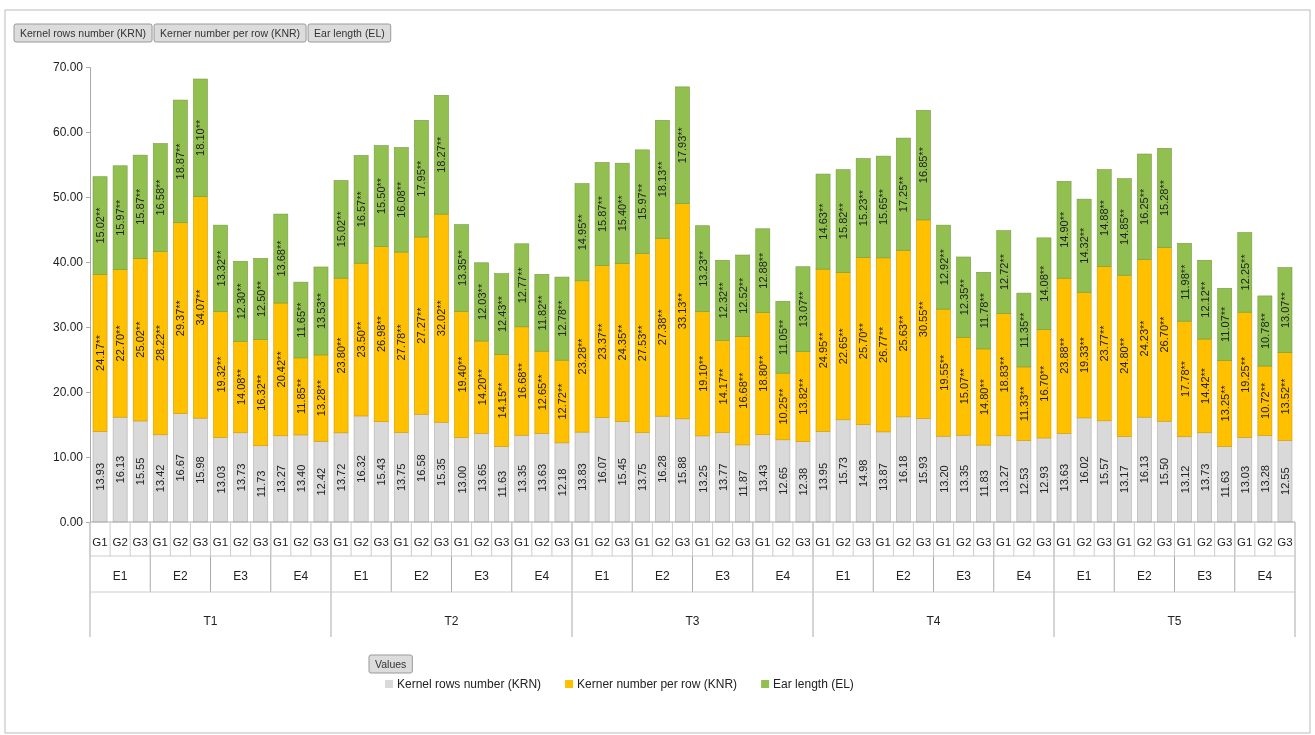 This screenshot has width=1315, height=735. I want to click on data-label: 10.25**, so click(782, 406).